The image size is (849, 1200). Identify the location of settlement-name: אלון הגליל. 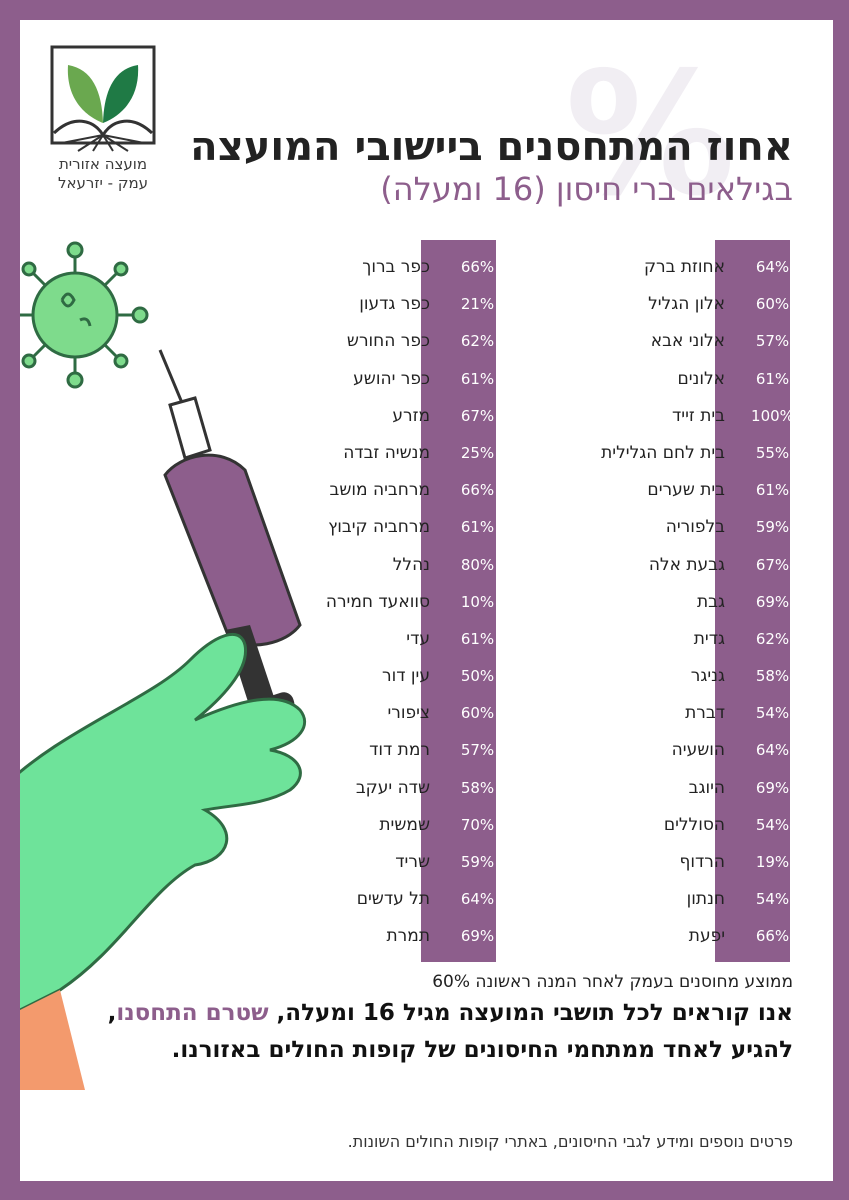
(686, 304).